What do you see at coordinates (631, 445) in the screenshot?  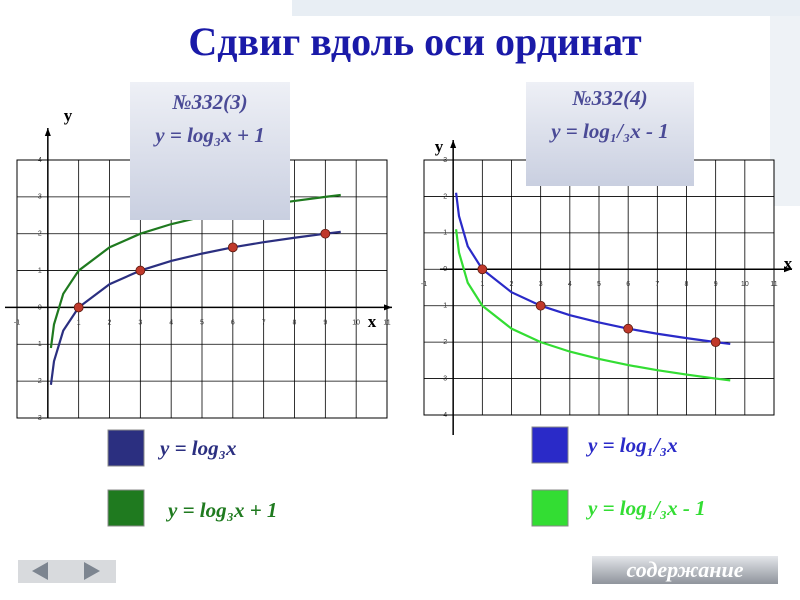 I see `legend-label: y = log₁/₃x` at bounding box center [631, 445].